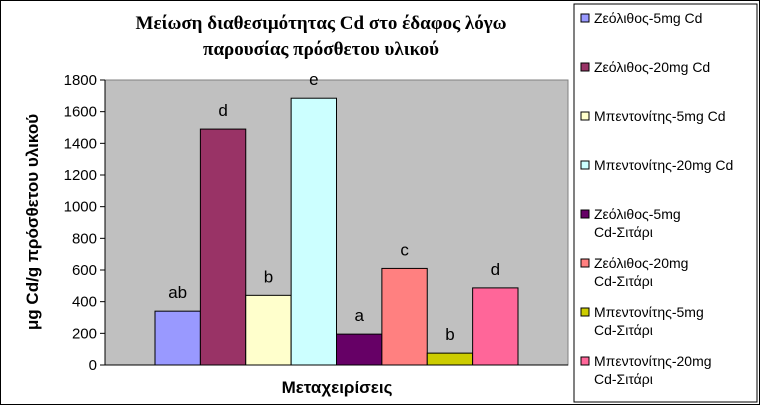  Describe the element at coordinates (404, 249) in the screenshot. I see `data-label: c` at that location.